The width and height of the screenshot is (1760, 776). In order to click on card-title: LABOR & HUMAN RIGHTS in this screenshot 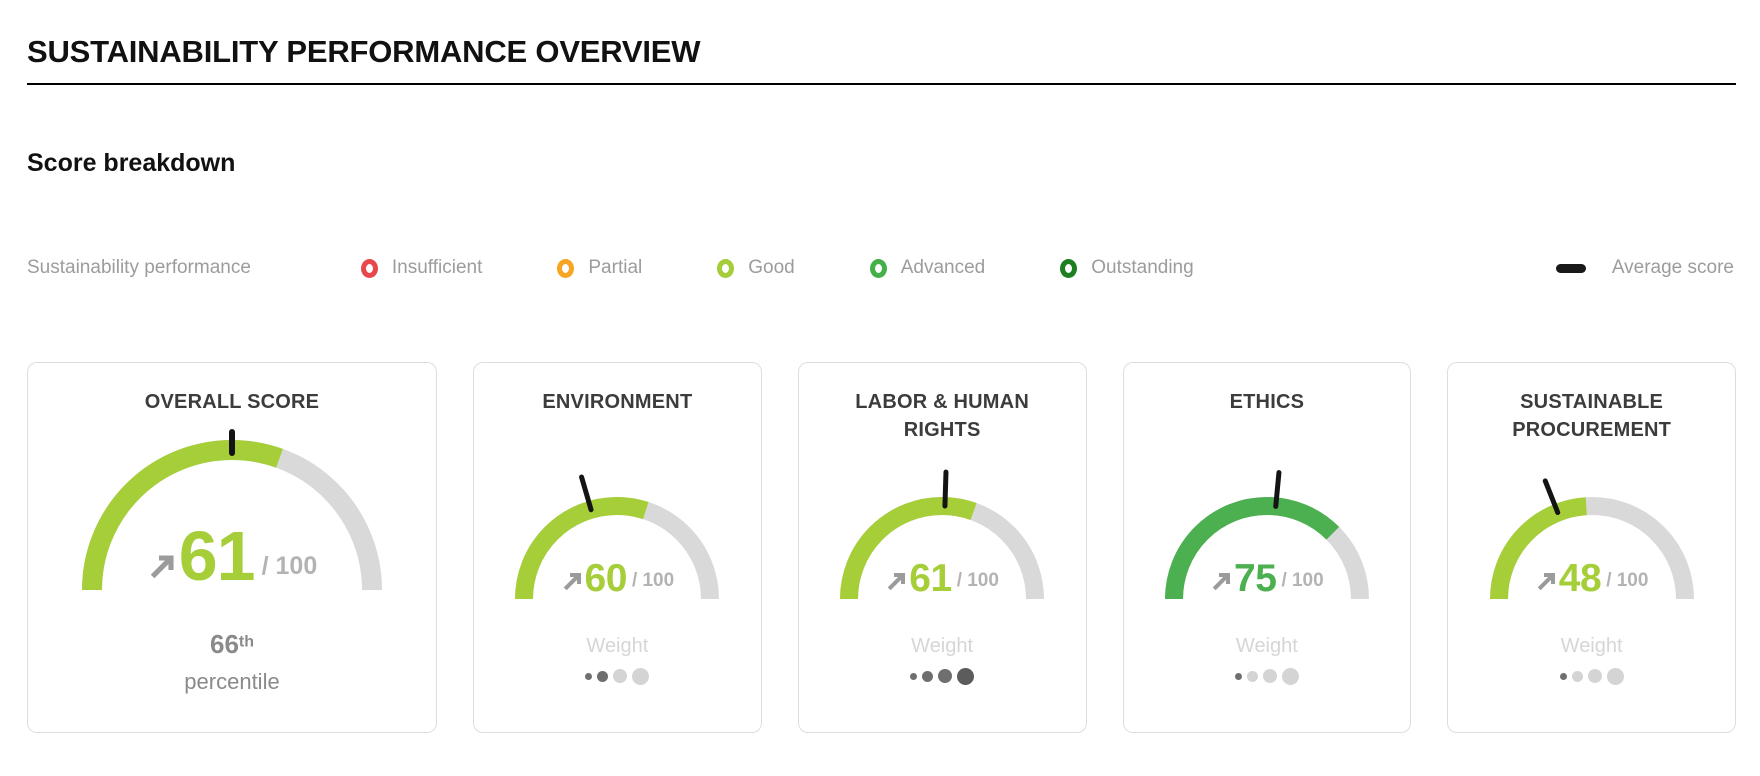, I will do `click(942, 416)`.